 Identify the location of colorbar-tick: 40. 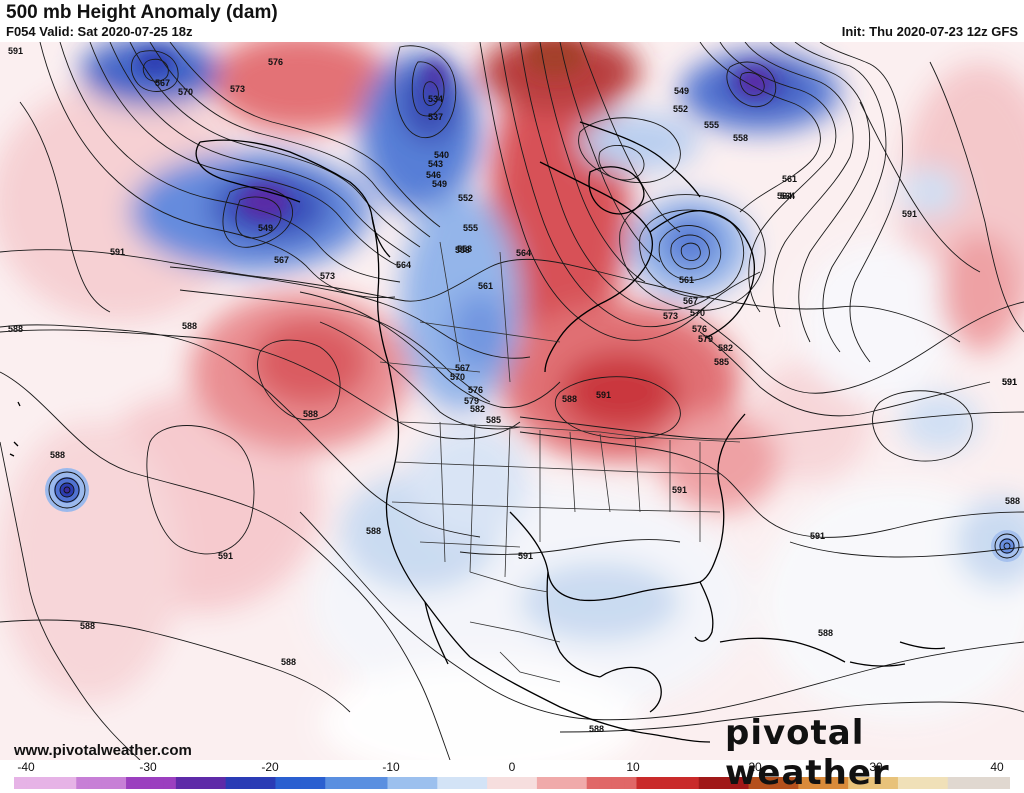
(997, 767).